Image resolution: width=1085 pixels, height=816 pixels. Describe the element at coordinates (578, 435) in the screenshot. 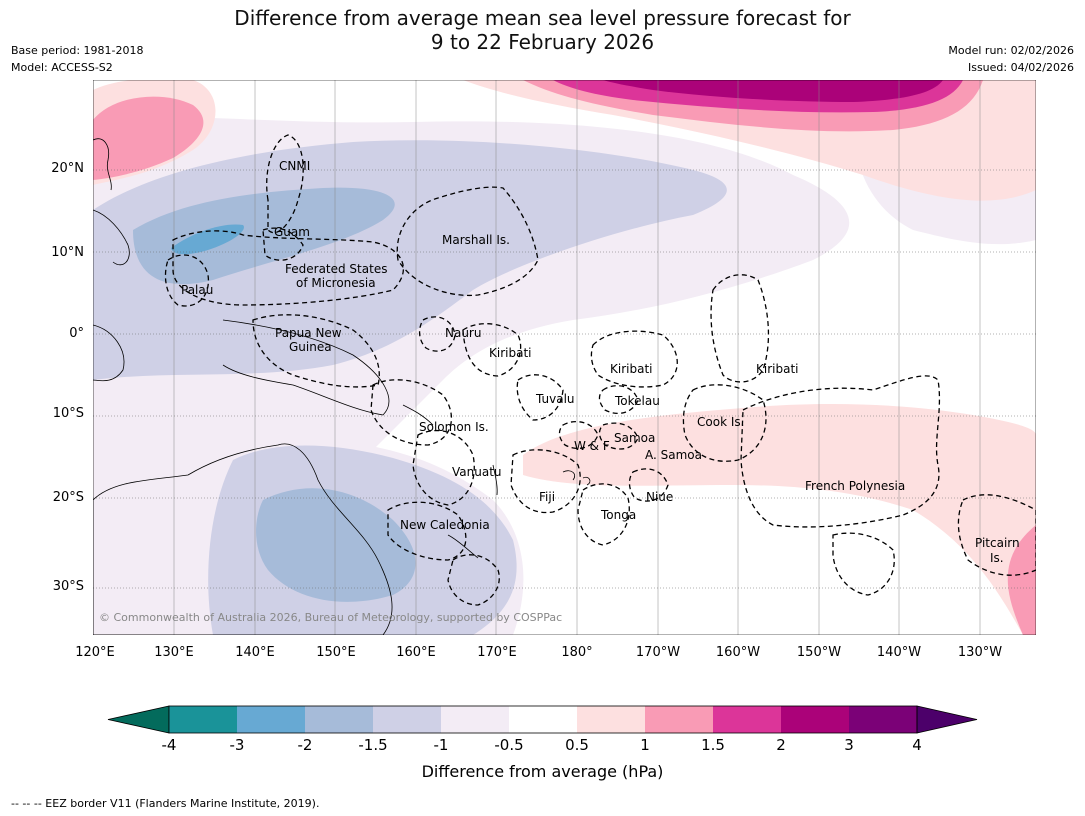

I see `eez-wf` at that location.